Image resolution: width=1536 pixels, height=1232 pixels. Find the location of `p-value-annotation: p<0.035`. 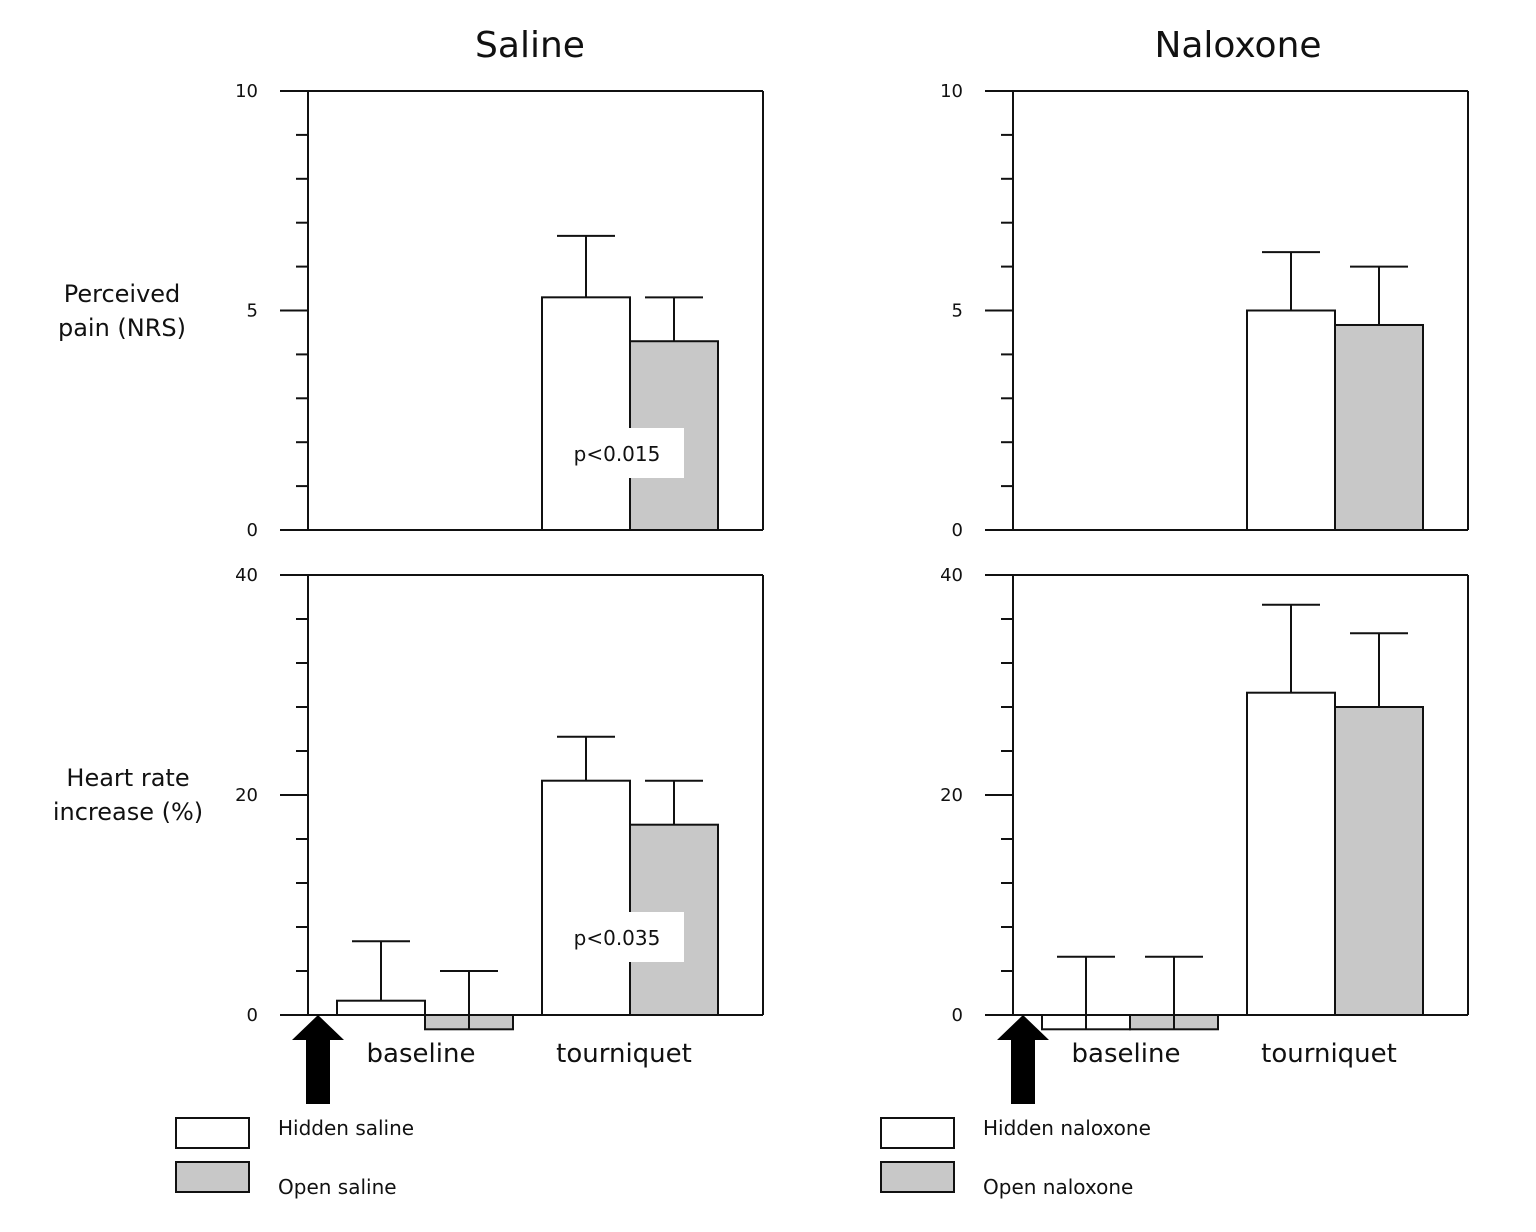

p-value-annotation: p<0.035 is located at coordinates (617, 938).